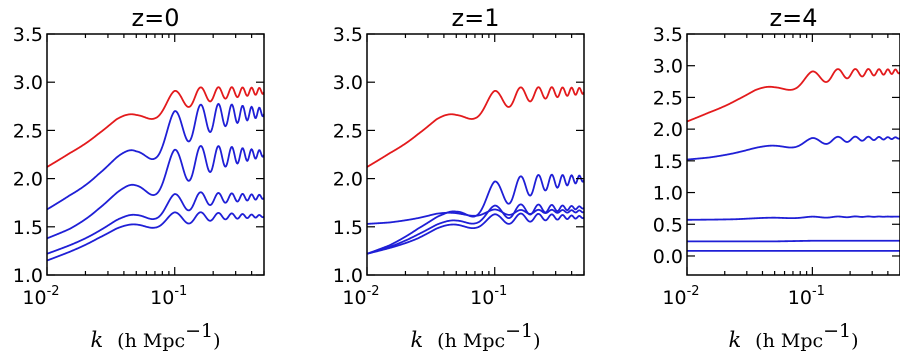 The width and height of the screenshot is (900, 356). What do you see at coordinates (668, 257) in the screenshot?
I see `y-tick-label: 0.0` at bounding box center [668, 257].